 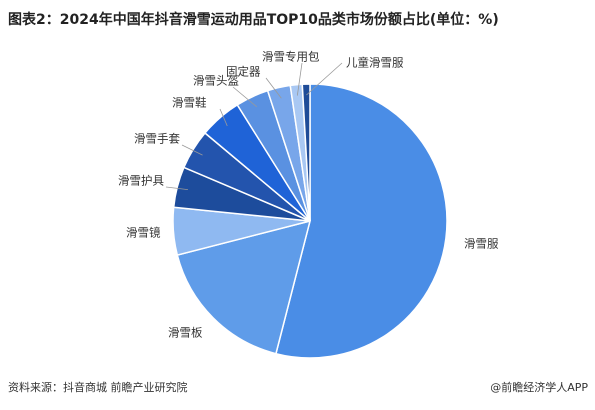 I want to click on slice-label: 滑雪护具, so click(x=141, y=181).